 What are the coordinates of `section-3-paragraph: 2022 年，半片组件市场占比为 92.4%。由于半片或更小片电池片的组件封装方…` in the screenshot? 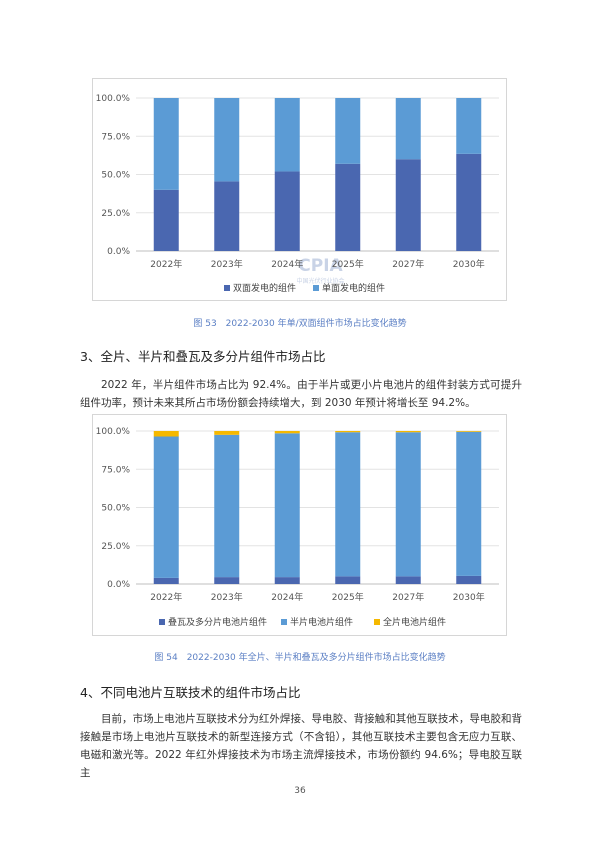 It's located at (301, 394).